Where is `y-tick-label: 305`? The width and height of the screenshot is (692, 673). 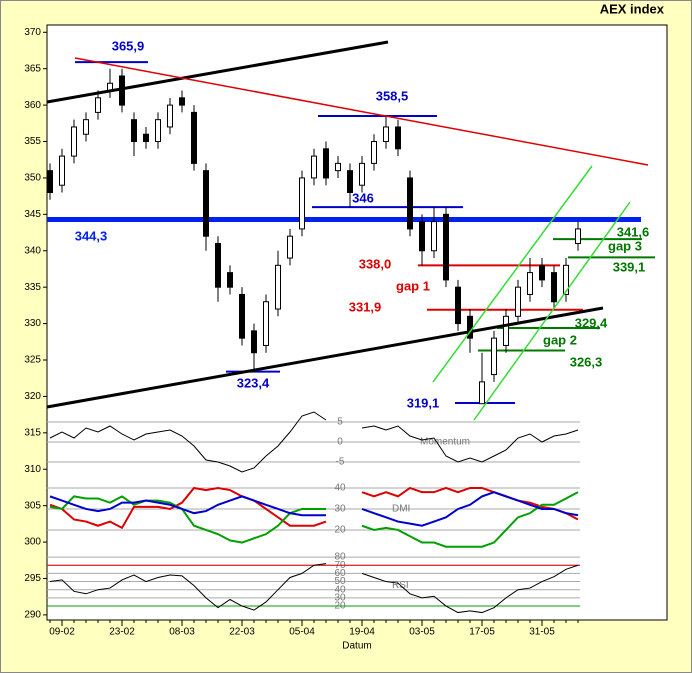 y-tick-label: 305 is located at coordinates (32, 505).